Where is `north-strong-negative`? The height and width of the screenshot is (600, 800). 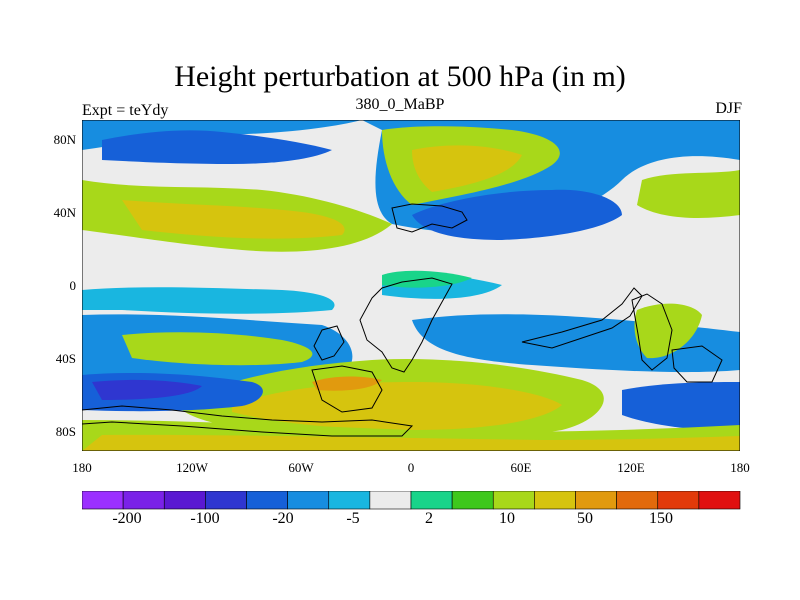 north-strong-negative is located at coordinates (217, 147).